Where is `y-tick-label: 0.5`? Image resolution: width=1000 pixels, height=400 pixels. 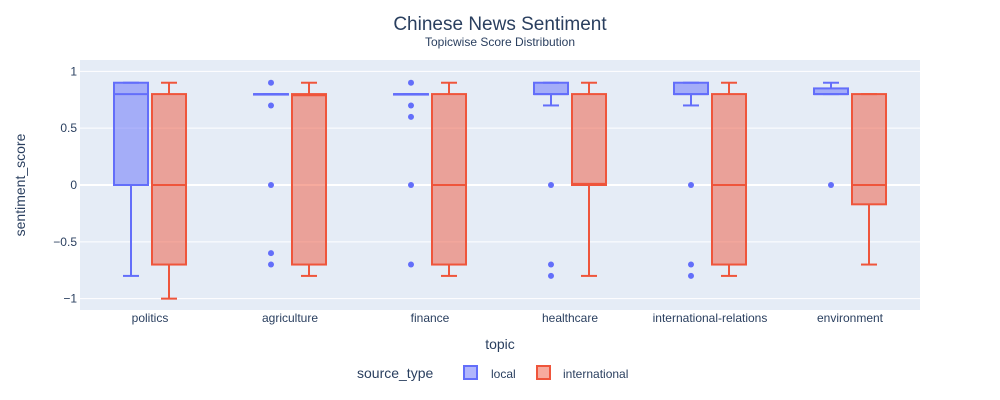 y-tick-label: 0.5 is located at coordinates (68, 128).